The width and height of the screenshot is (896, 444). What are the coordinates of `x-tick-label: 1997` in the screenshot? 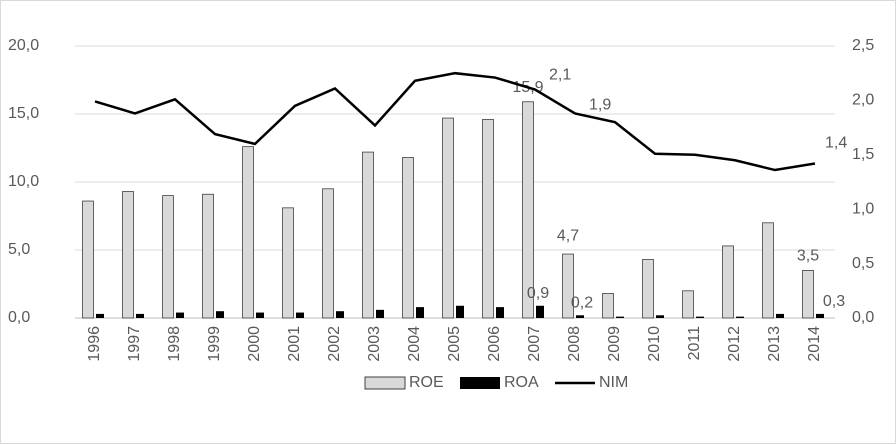 It's located at (134, 344).